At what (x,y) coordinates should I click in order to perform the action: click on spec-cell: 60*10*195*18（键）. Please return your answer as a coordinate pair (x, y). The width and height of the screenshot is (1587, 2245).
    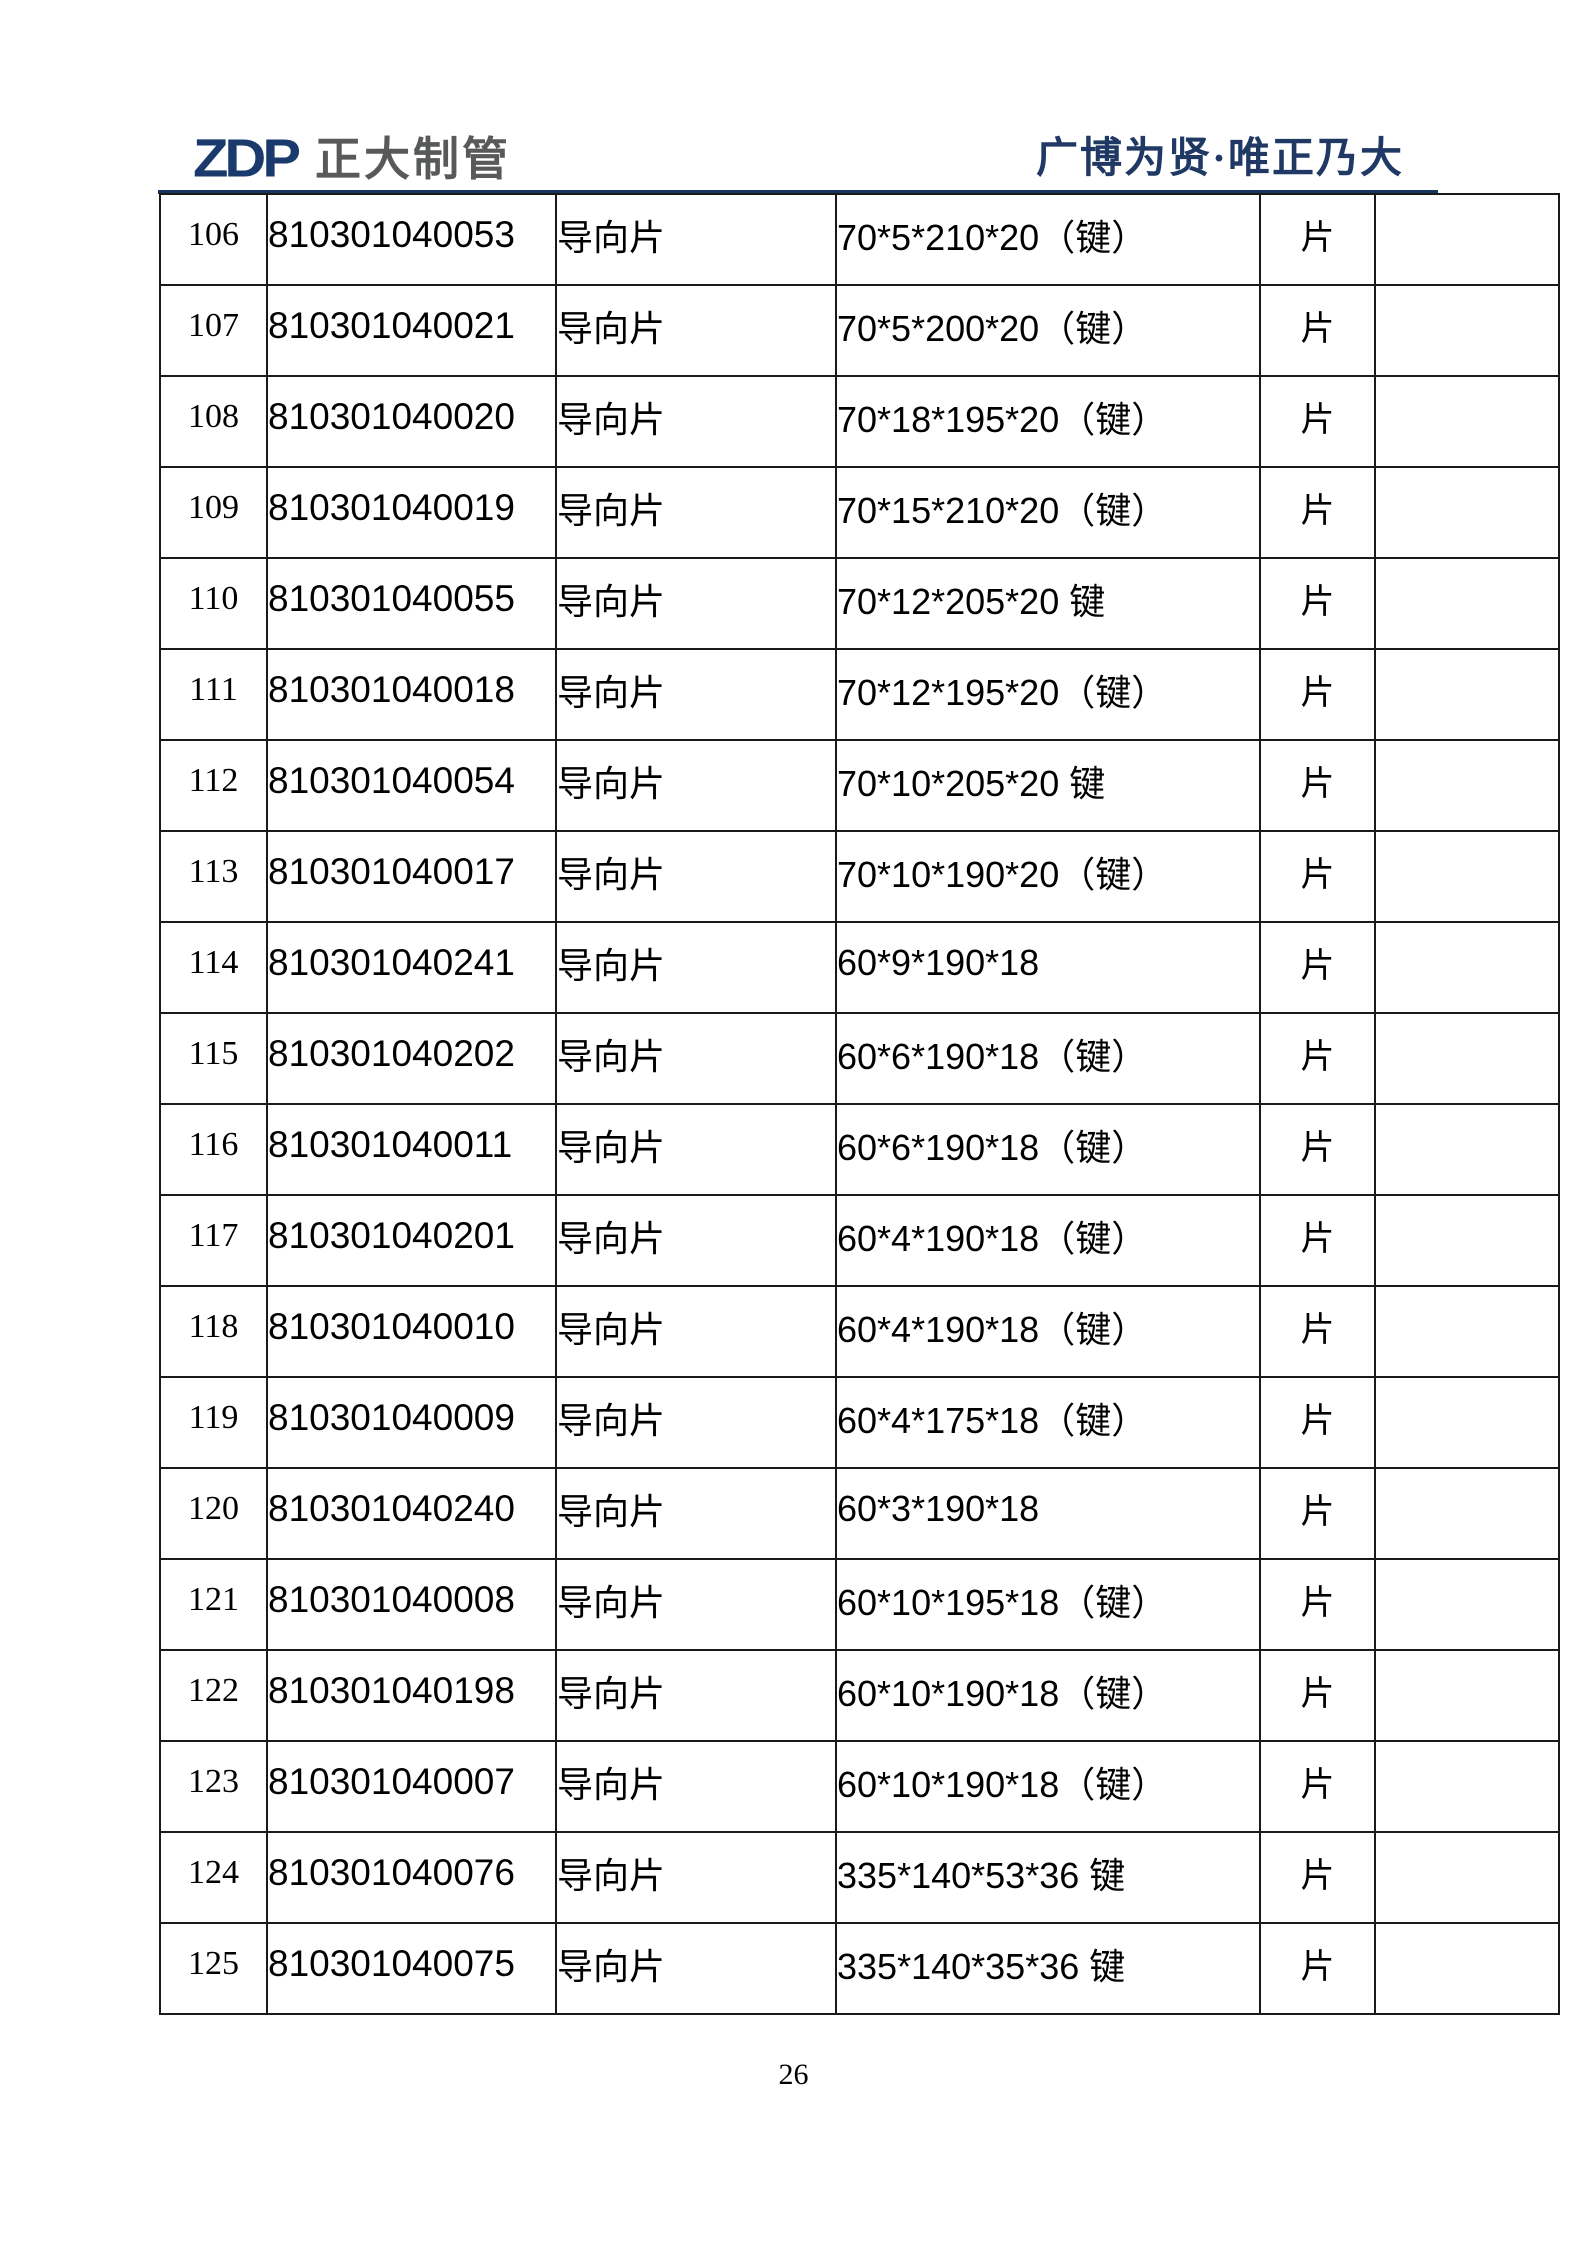
    Looking at the image, I should click on (1048, 1604).